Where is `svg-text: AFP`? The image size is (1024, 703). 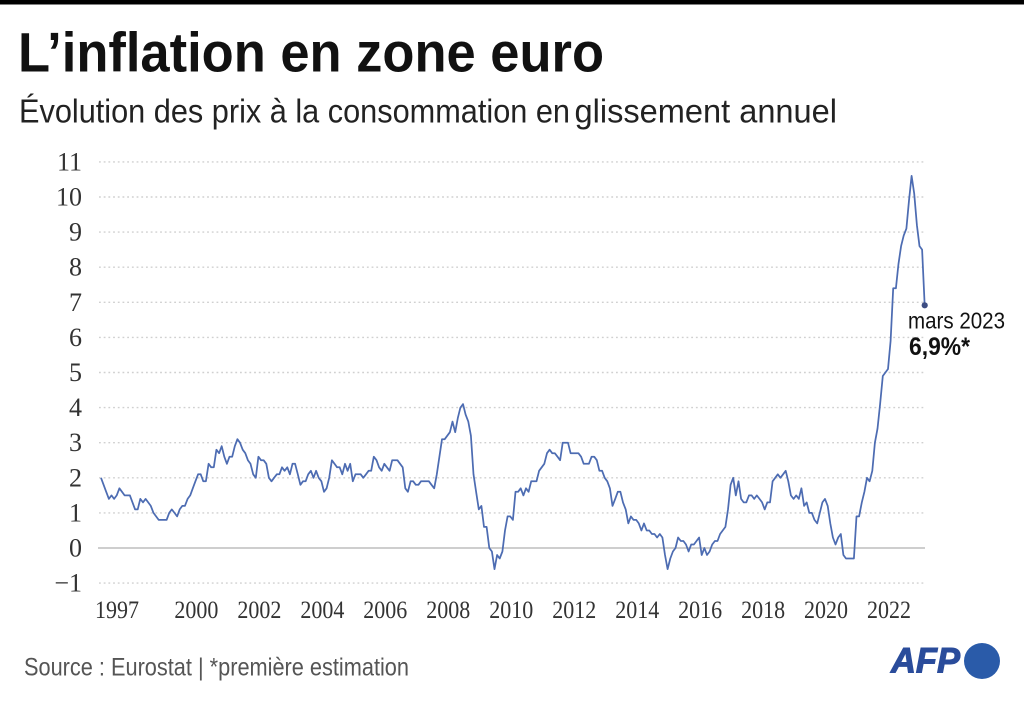 svg-text: AFP is located at coordinates (925, 661).